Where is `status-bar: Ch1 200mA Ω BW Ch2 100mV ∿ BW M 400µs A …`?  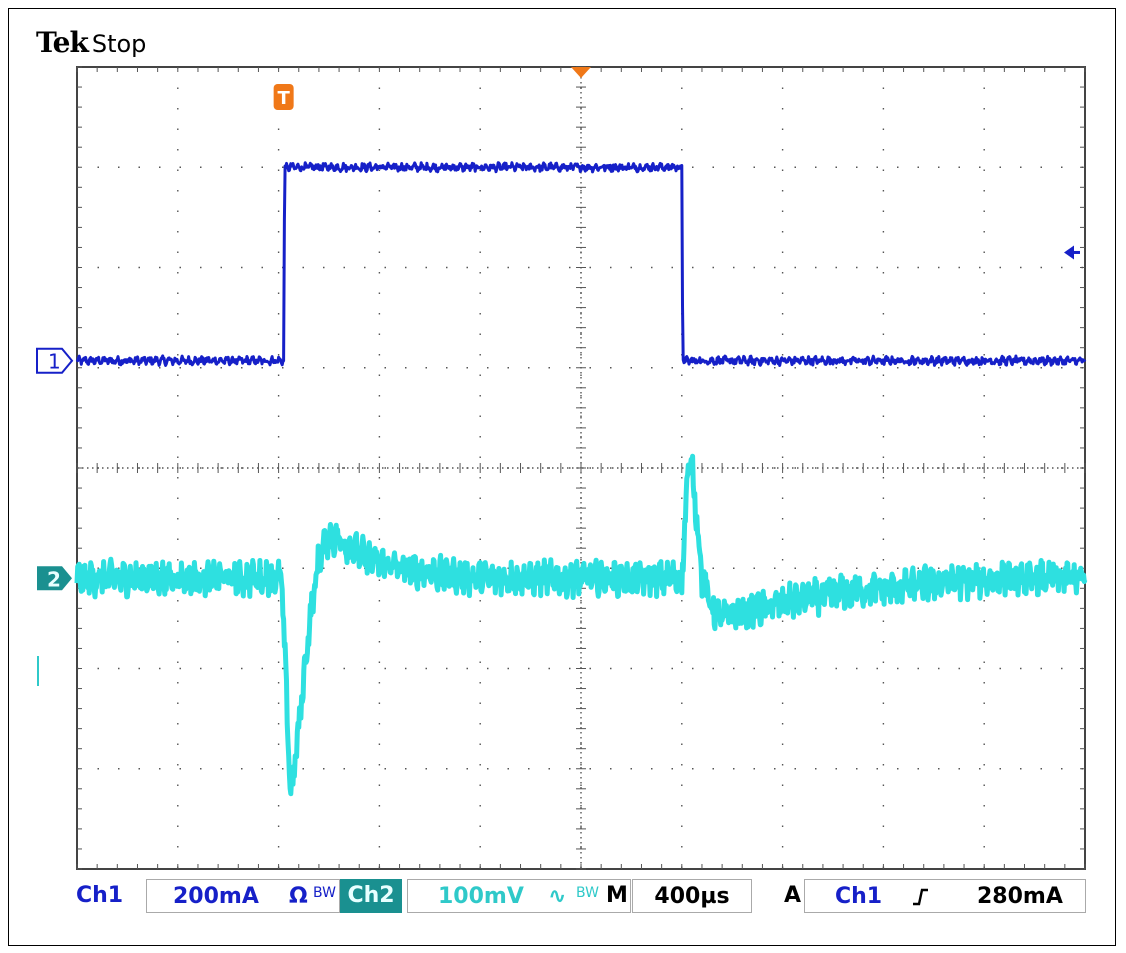
status-bar: Ch1 200mA Ω BW Ch2 100mV ∿ BW M 400µs A … is located at coordinates (581, 897).